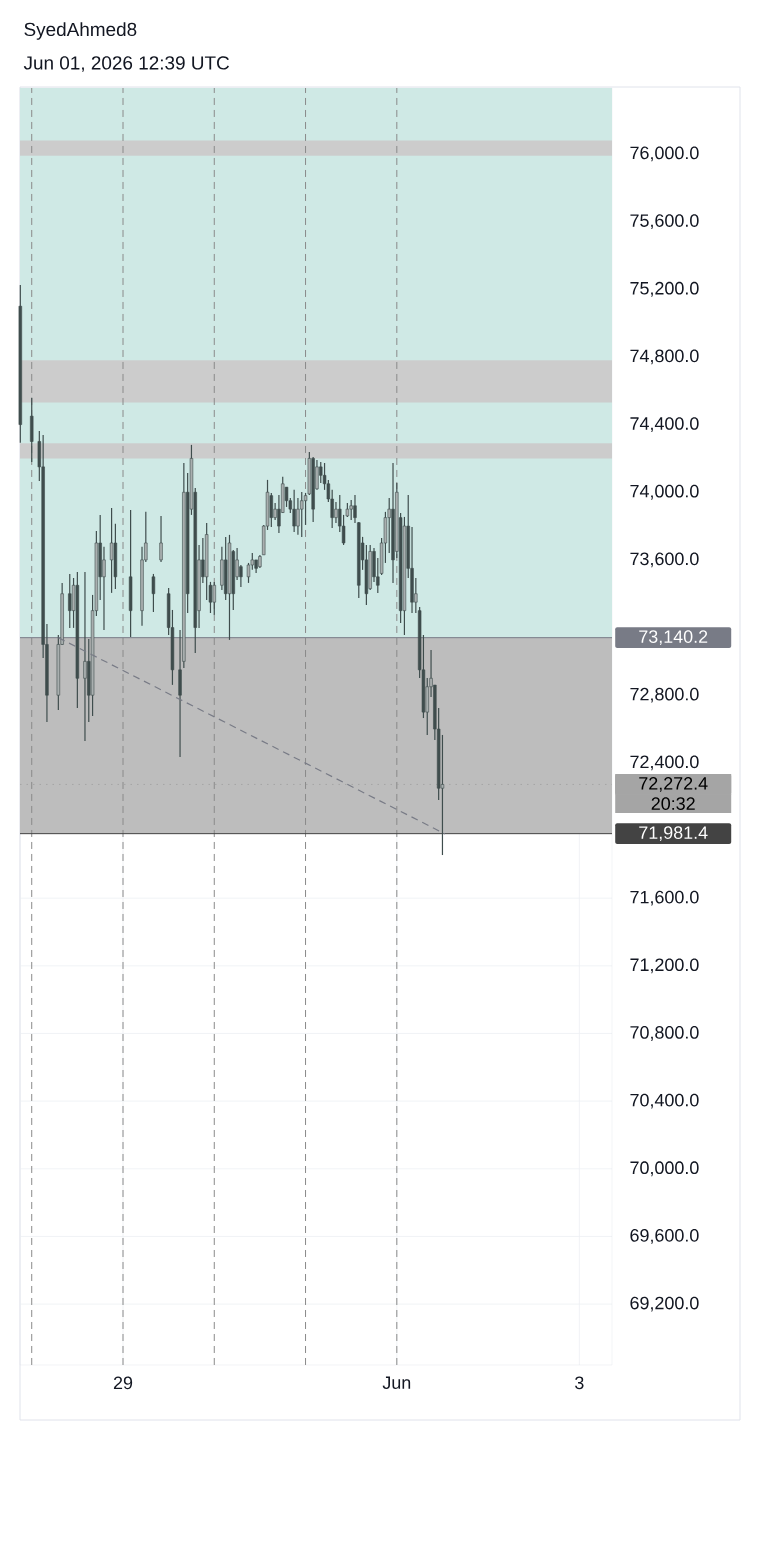 The width and height of the screenshot is (760, 1542). I want to click on ref-line-label: 71,981.4, so click(673, 834).